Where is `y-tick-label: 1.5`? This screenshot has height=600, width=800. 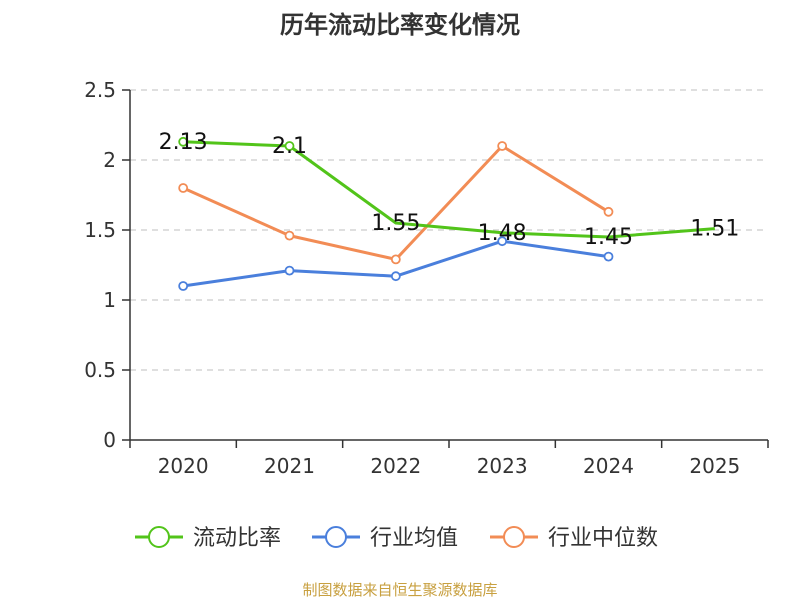
y-tick-label: 1.5 is located at coordinates (100, 230).